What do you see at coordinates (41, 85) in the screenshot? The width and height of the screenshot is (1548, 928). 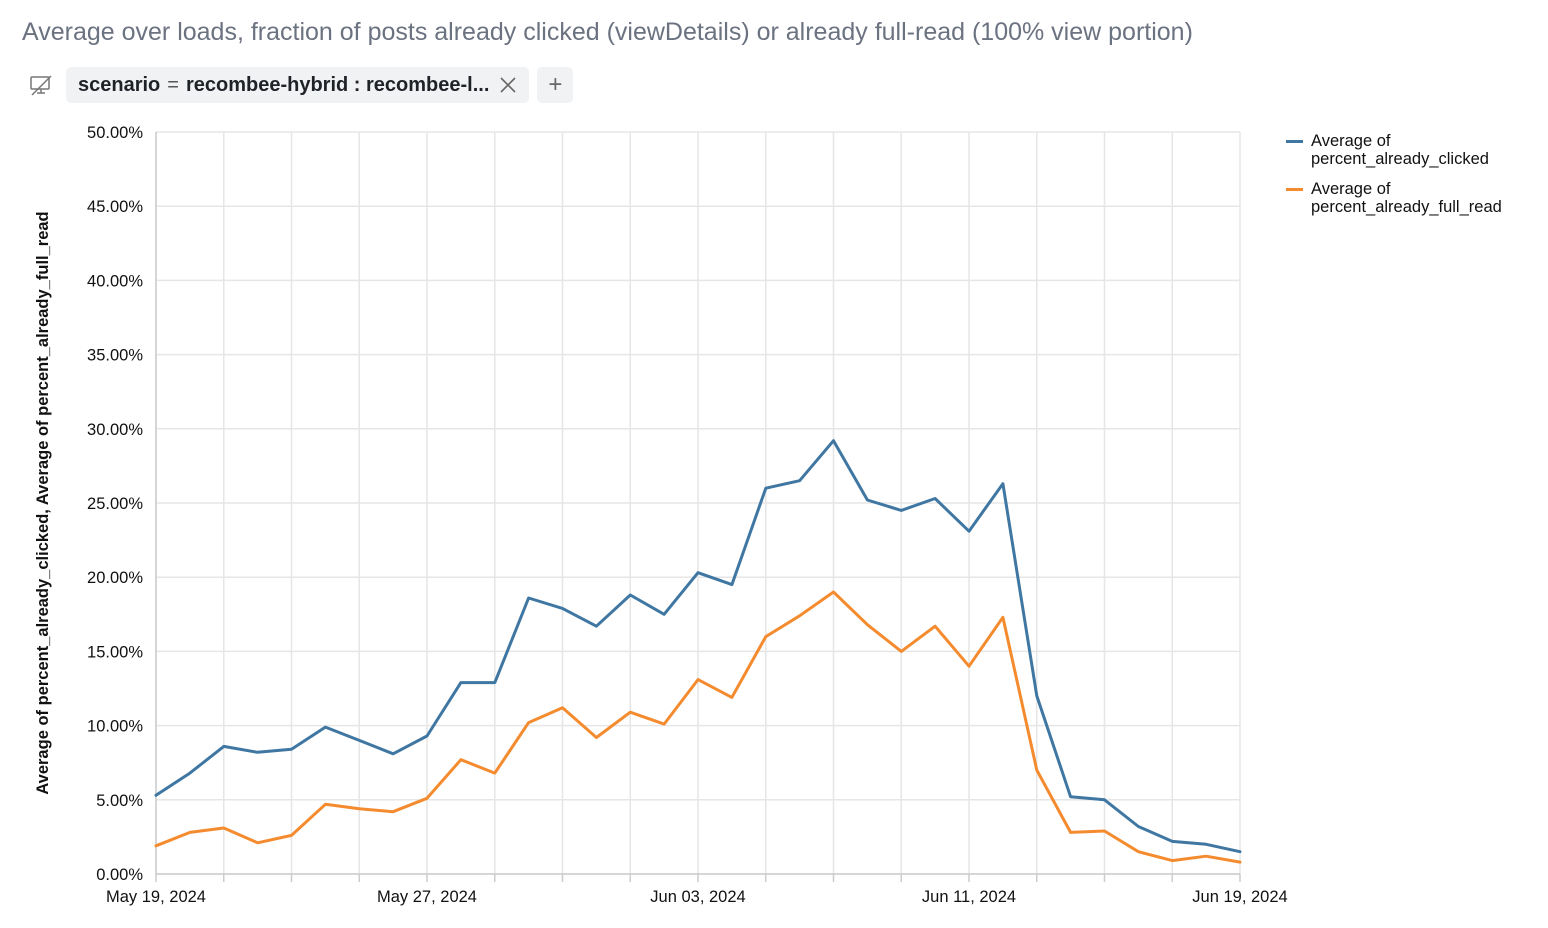 I see `filter-off-icon` at bounding box center [41, 85].